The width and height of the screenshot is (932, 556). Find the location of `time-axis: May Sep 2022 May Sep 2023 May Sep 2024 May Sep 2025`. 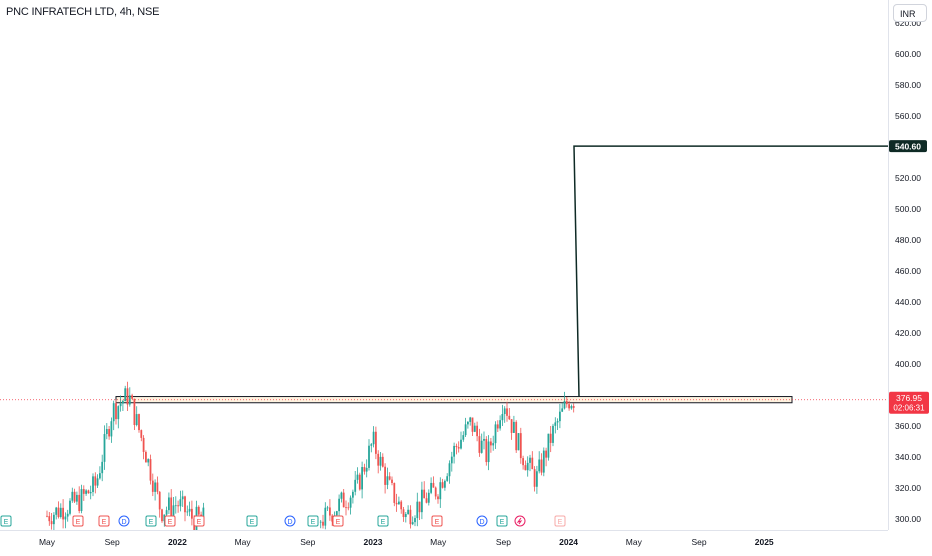

time-axis: May Sep 2022 May Sep 2023 May Sep 2024 May Sep 2025 is located at coordinates (444, 540).